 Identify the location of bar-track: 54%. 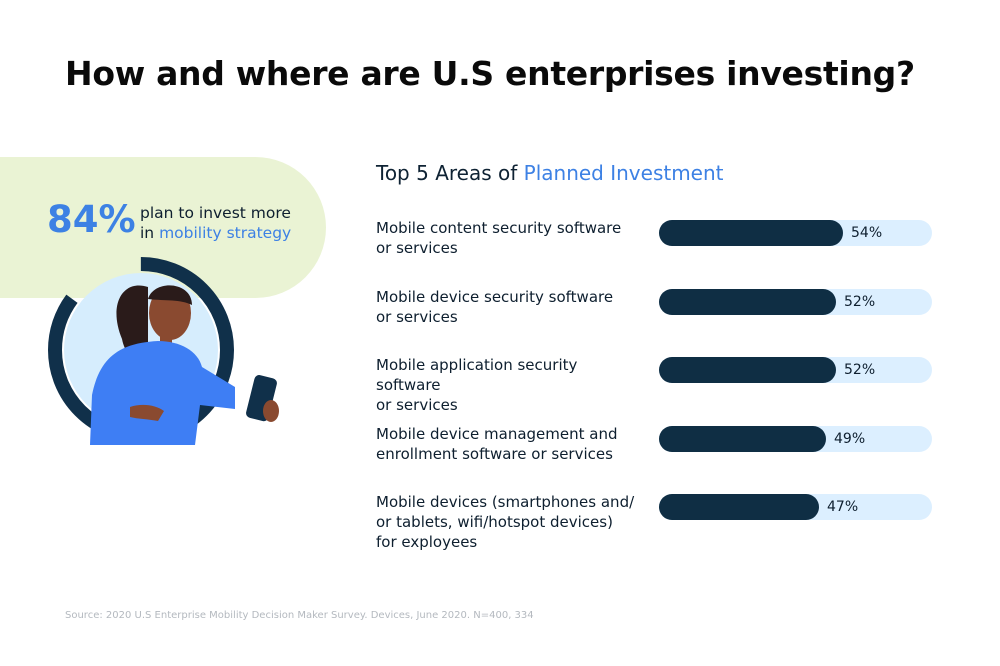
(795, 233).